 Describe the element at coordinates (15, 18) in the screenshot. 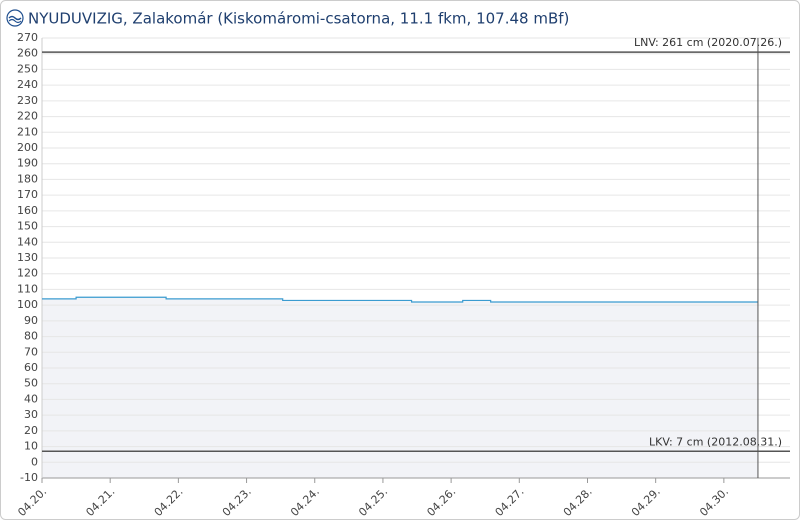

I see `logo` at that location.